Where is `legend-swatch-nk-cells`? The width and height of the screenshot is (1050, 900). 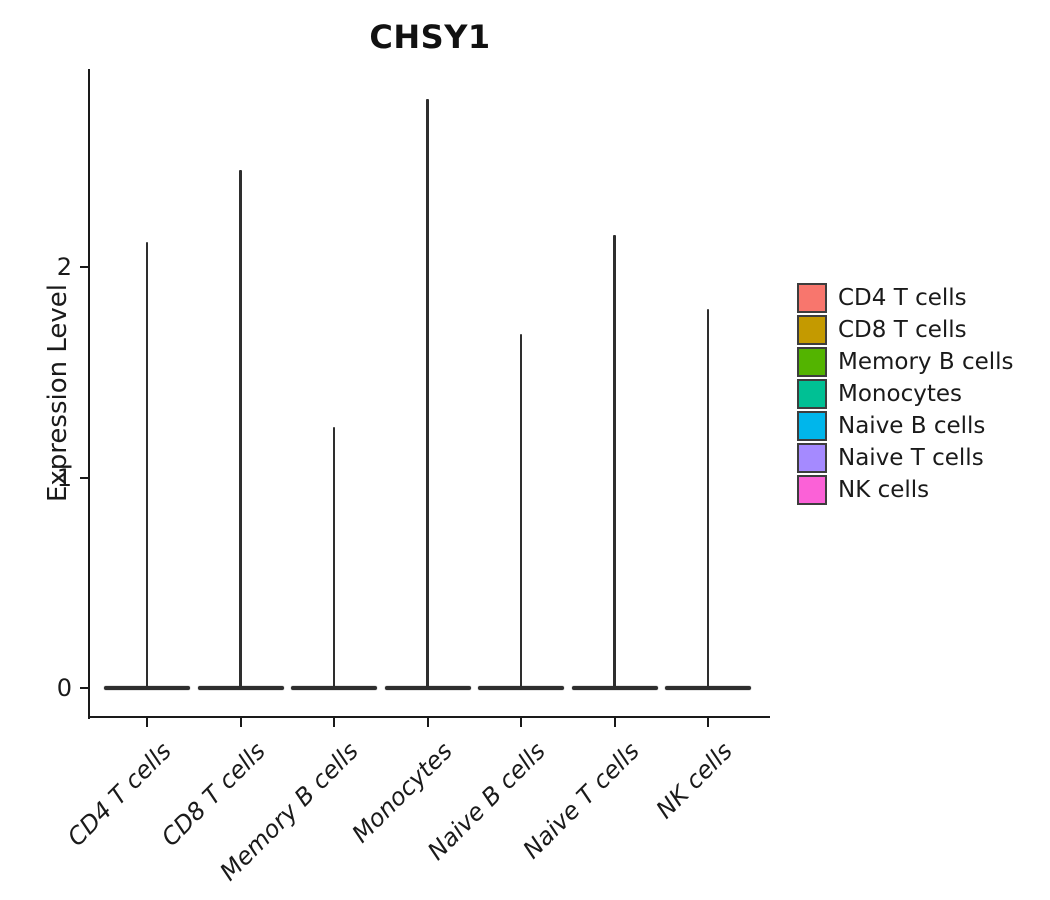 legend-swatch-nk-cells is located at coordinates (812, 490).